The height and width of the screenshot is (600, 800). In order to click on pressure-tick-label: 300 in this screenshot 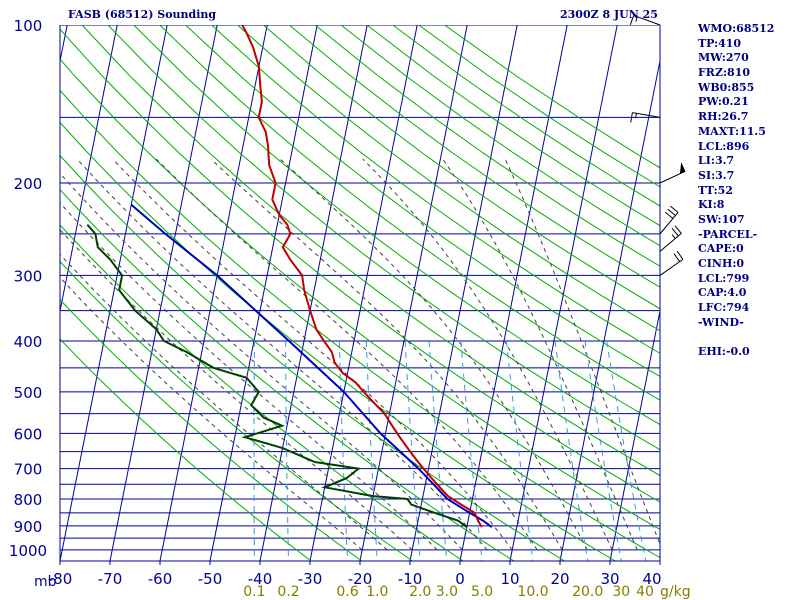, I will do `click(28, 276)`.